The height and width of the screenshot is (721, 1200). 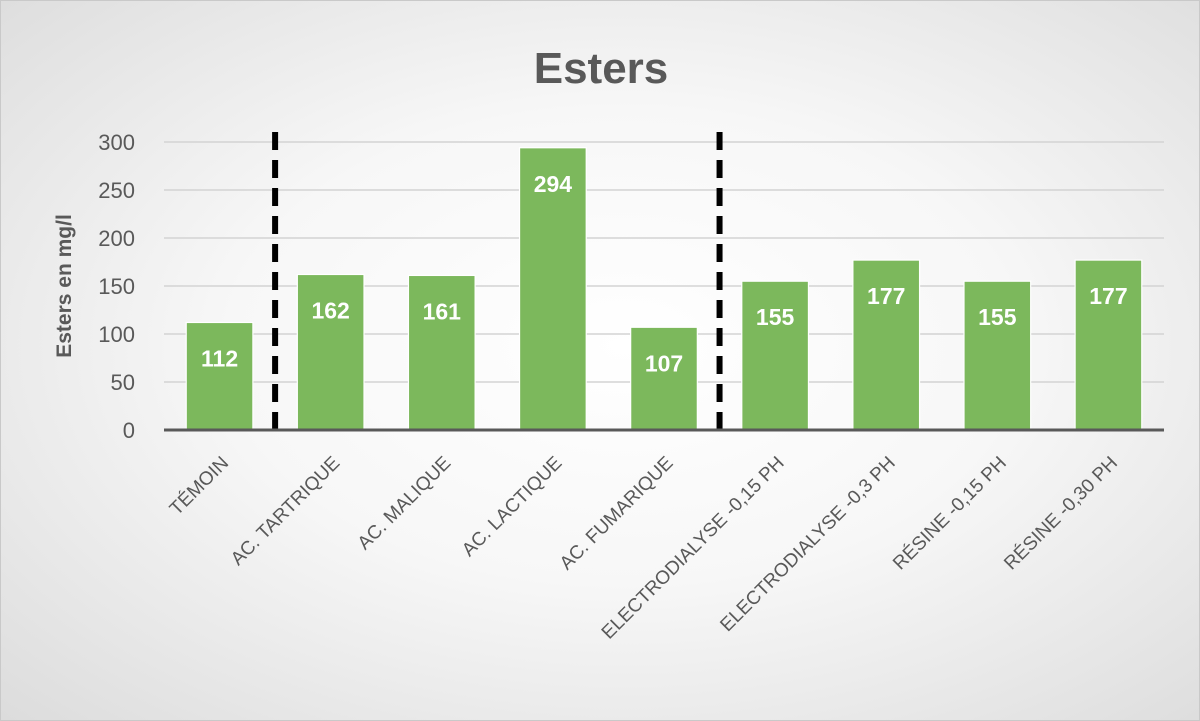 What do you see at coordinates (129, 430) in the screenshot?
I see `y-tick-label: 0` at bounding box center [129, 430].